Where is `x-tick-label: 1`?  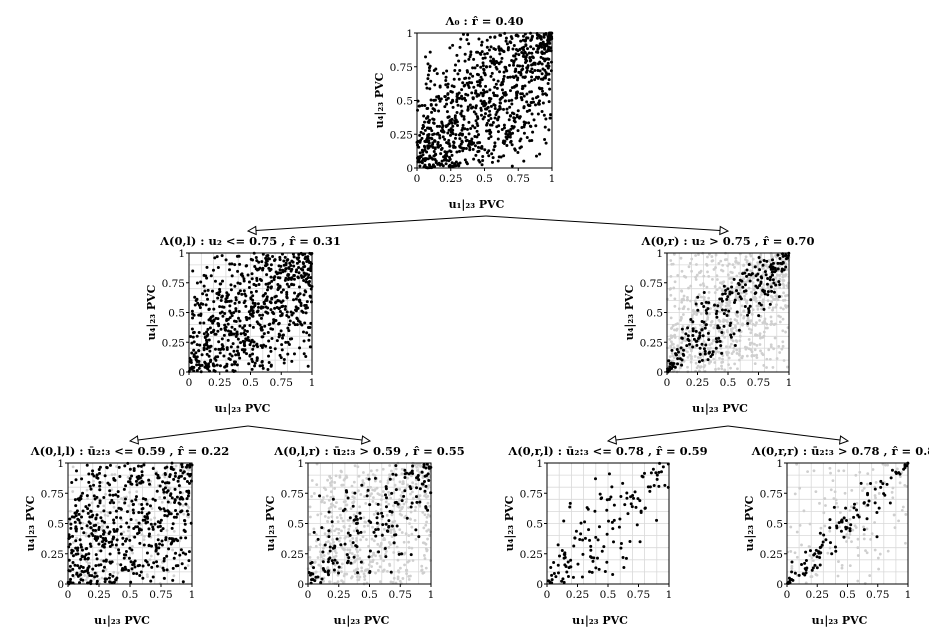
x-tick-label: 1 is located at coordinates (908, 595).